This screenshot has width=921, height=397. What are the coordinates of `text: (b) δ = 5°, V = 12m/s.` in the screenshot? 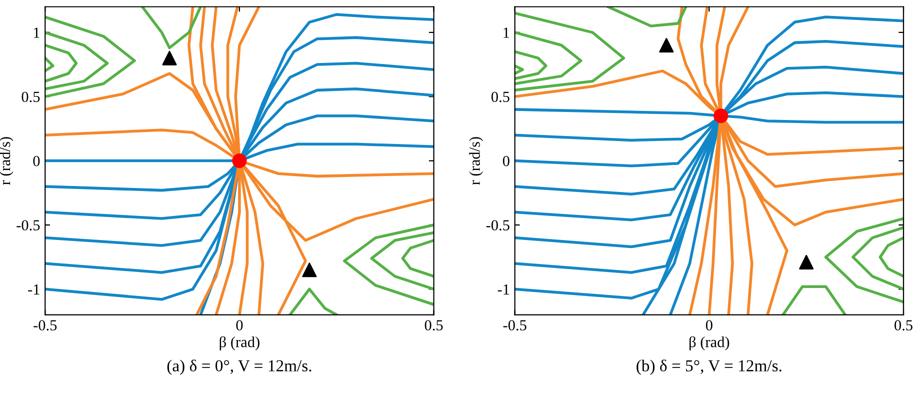 It's located at (709, 367).